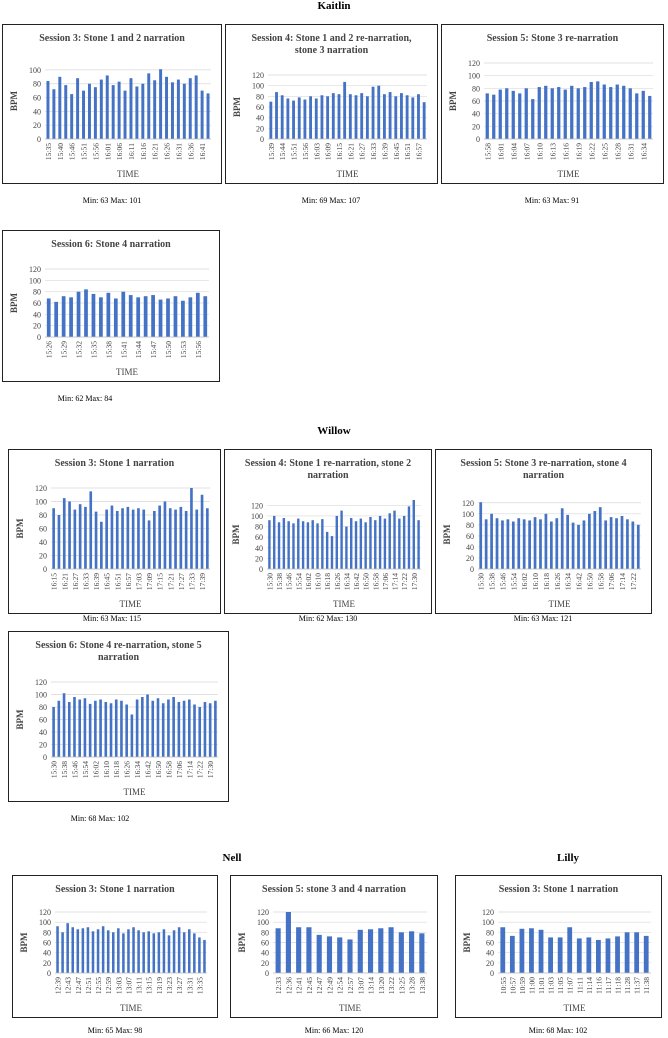  I want to click on x-tick-label: 16:18, so click(546, 581).